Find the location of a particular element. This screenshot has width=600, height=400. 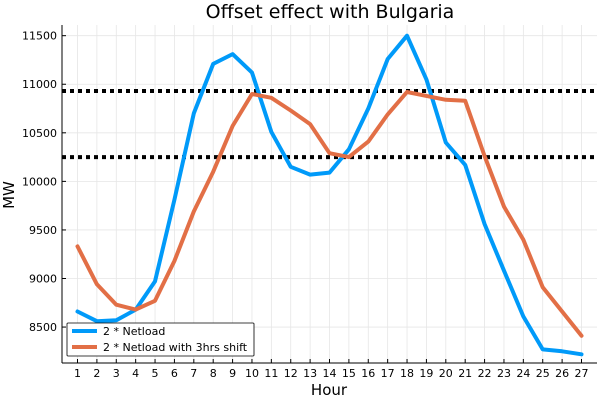

x-tick-label: 5 is located at coordinates (155, 373).